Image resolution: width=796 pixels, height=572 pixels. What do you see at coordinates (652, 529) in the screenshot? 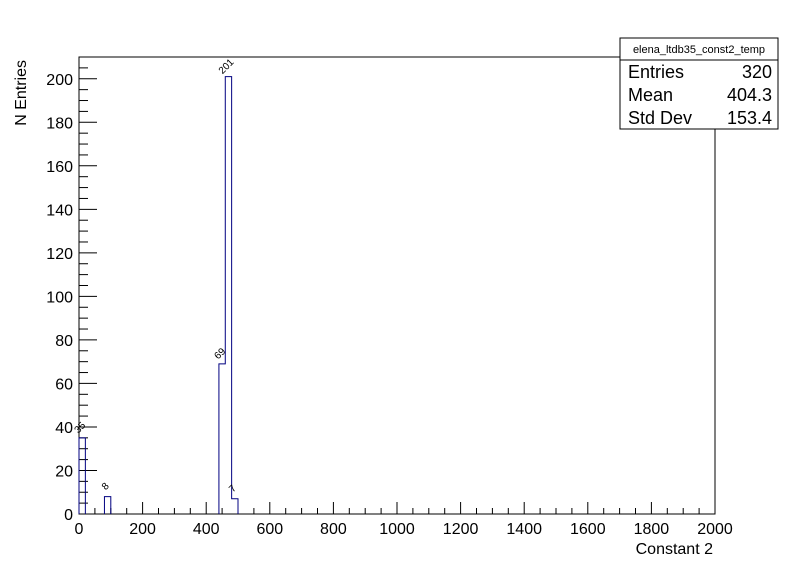
I see `x-tick-label: 1800` at bounding box center [652, 529].